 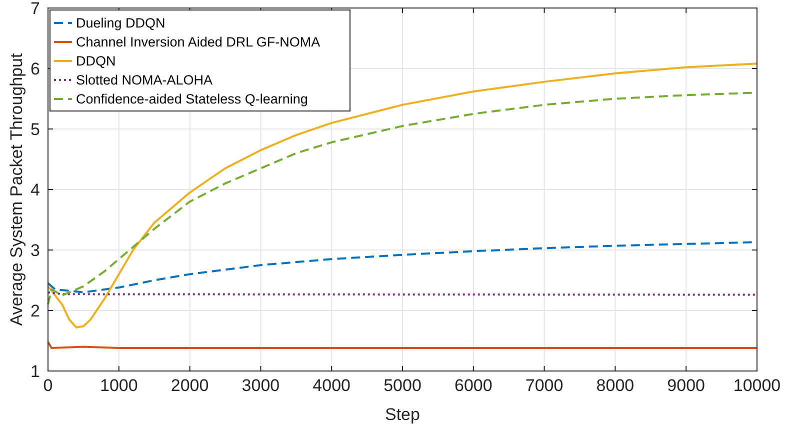 What do you see at coordinates (48, 385) in the screenshot?
I see `x-tick-label: 0` at bounding box center [48, 385].